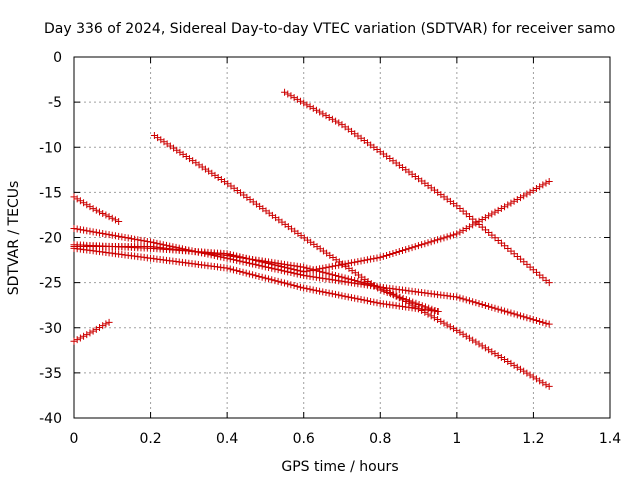 This screenshot has width=640, height=480. What do you see at coordinates (304, 439) in the screenshot?
I see `x-tick-label: 0.6` at bounding box center [304, 439].